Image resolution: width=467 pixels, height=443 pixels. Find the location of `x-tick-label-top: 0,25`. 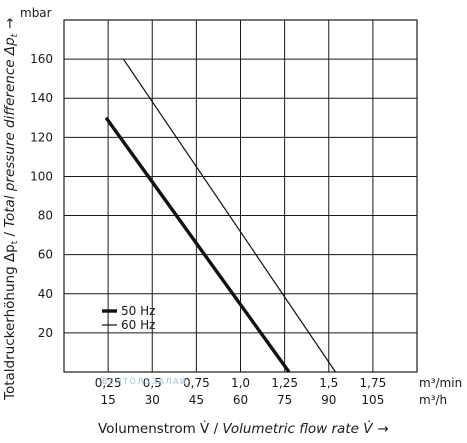

x-tick-label-top: 0,25 is located at coordinates (108, 383).